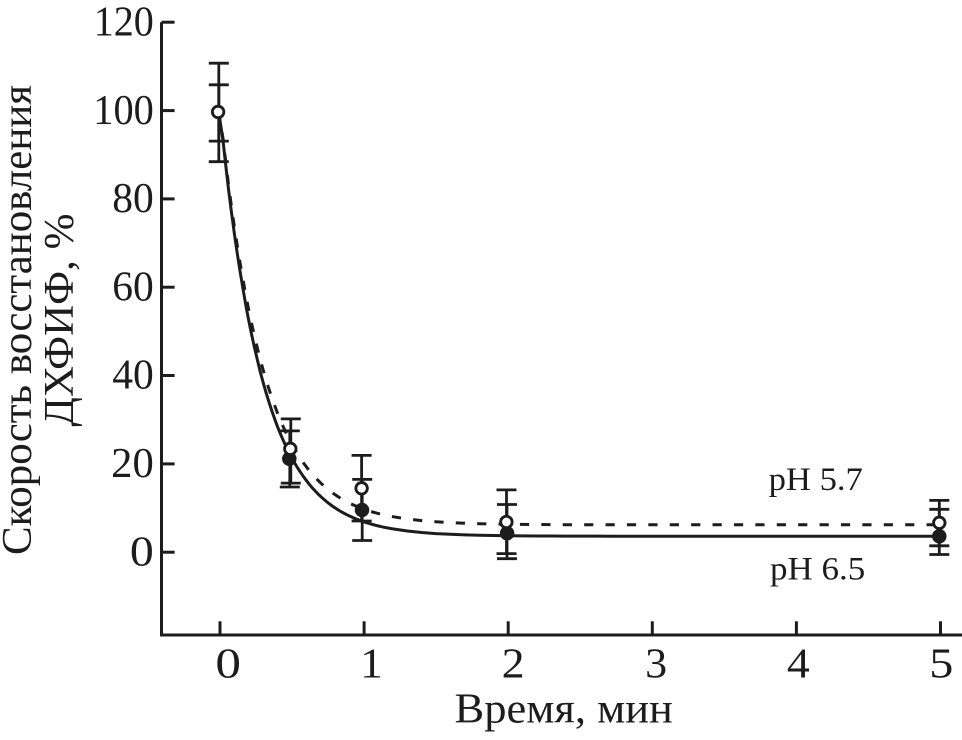 The height and width of the screenshot is (740, 962). What do you see at coordinates (513, 664) in the screenshot?
I see `svg-text: 2` at bounding box center [513, 664].